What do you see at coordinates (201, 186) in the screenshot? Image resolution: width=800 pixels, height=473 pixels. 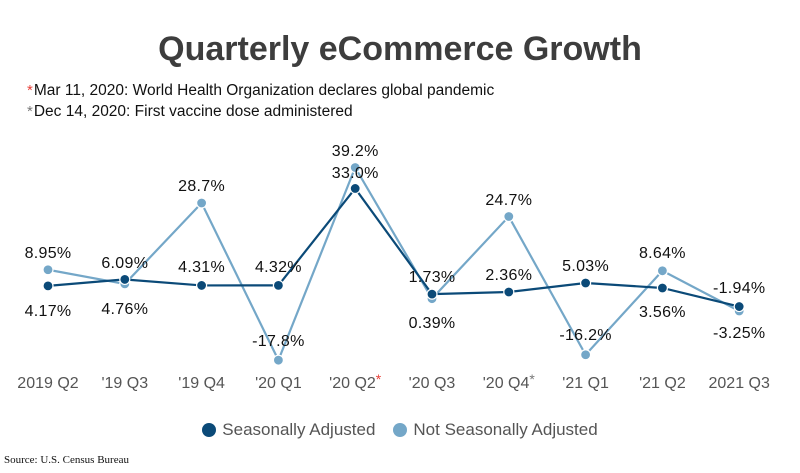 I see `data-label: 28.7%` at bounding box center [201, 186].